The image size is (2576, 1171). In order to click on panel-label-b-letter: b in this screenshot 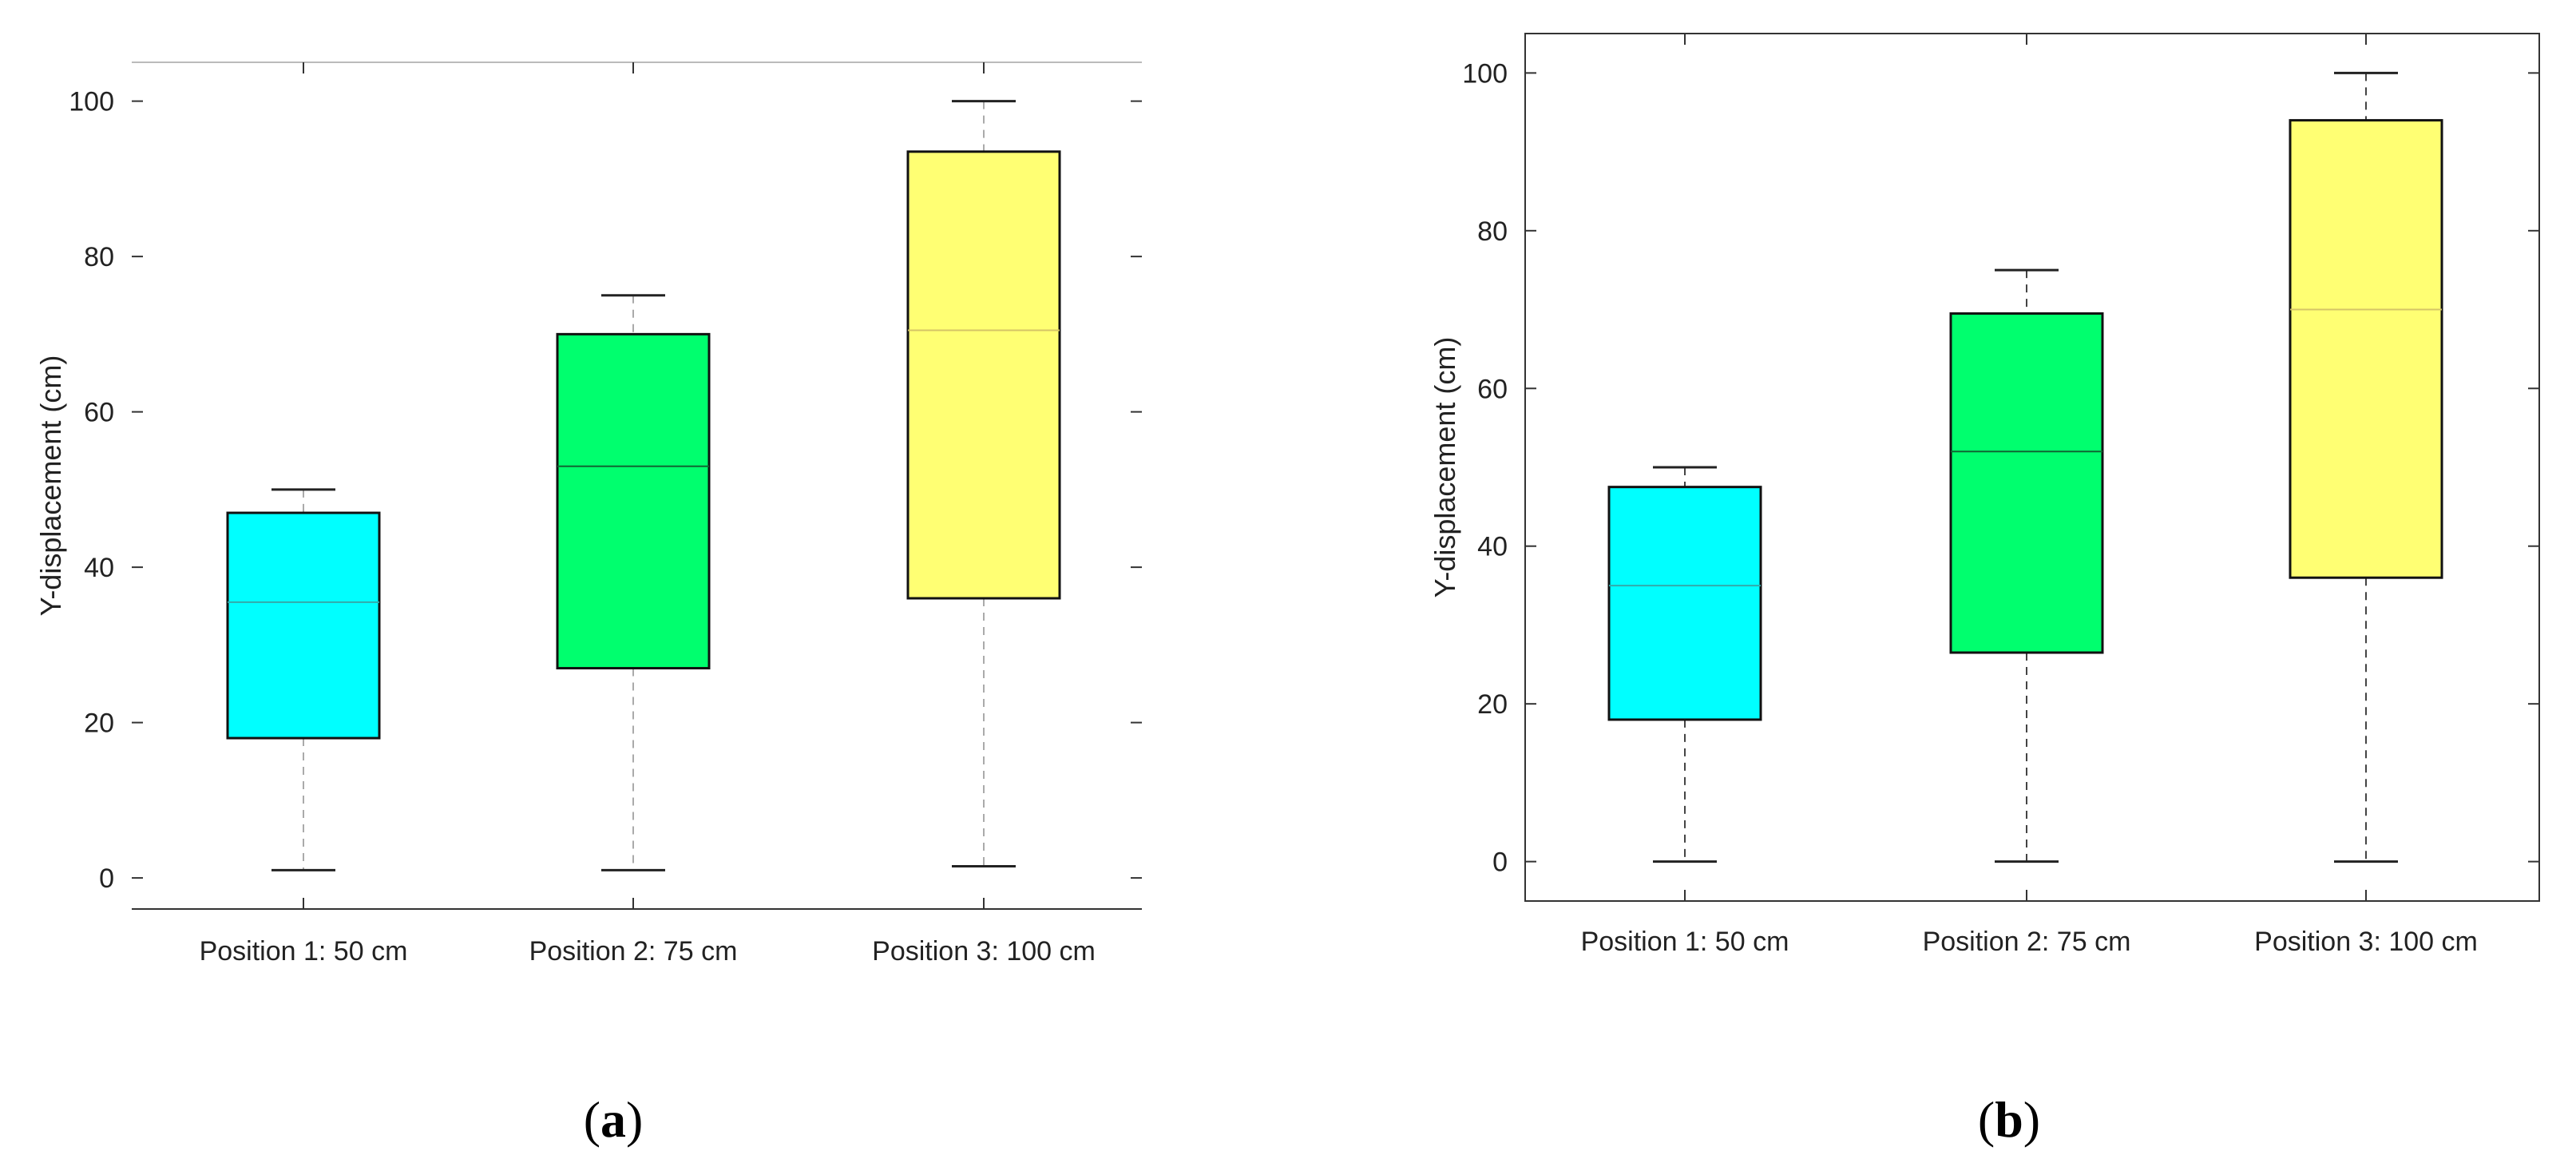, I will do `click(2009, 1119)`.